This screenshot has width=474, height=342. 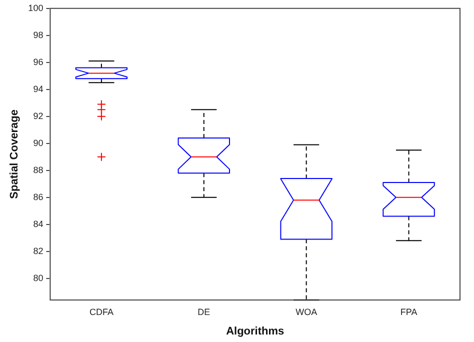 What do you see at coordinates (204, 311) in the screenshot?
I see `x-tick-label: DE` at bounding box center [204, 311].